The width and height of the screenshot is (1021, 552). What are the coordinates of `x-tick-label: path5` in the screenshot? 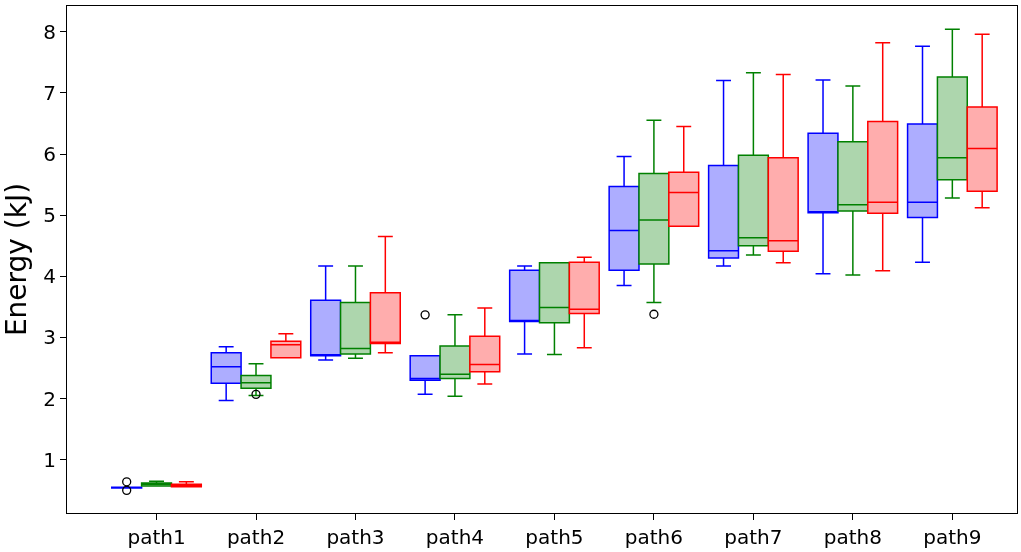 It's located at (554, 537).